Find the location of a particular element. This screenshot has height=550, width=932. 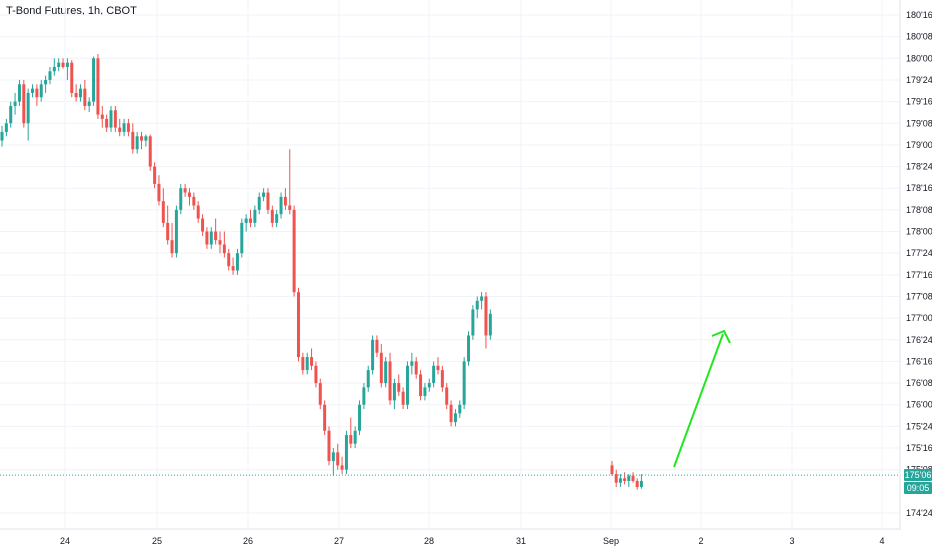

x-axis: 24 25 26 27 28 31 Sep 2 3 4 is located at coordinates (472, 541).